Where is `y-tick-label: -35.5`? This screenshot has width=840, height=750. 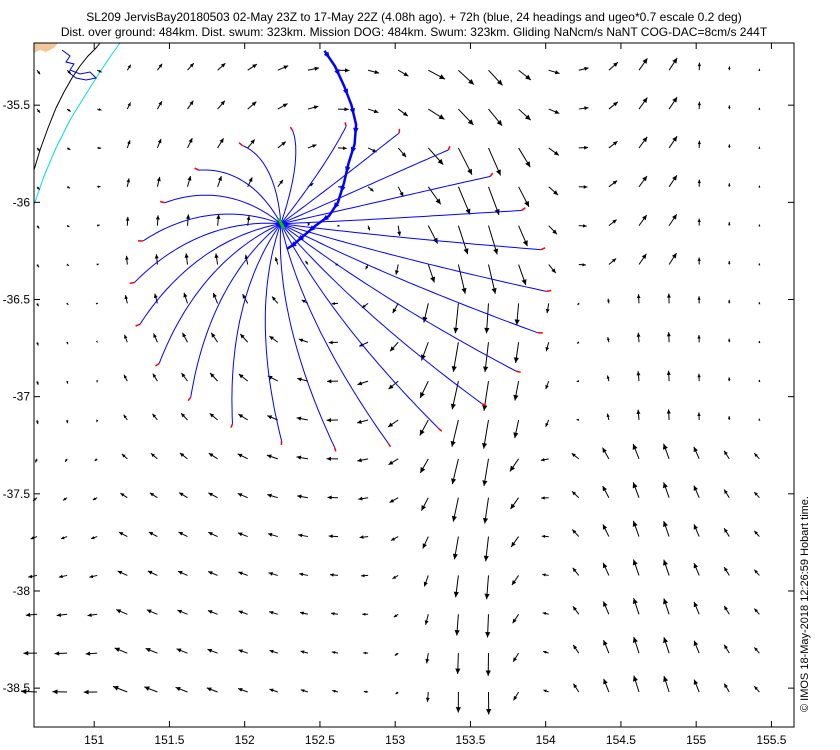
y-tick-label: -35.5 is located at coordinates (17, 105).